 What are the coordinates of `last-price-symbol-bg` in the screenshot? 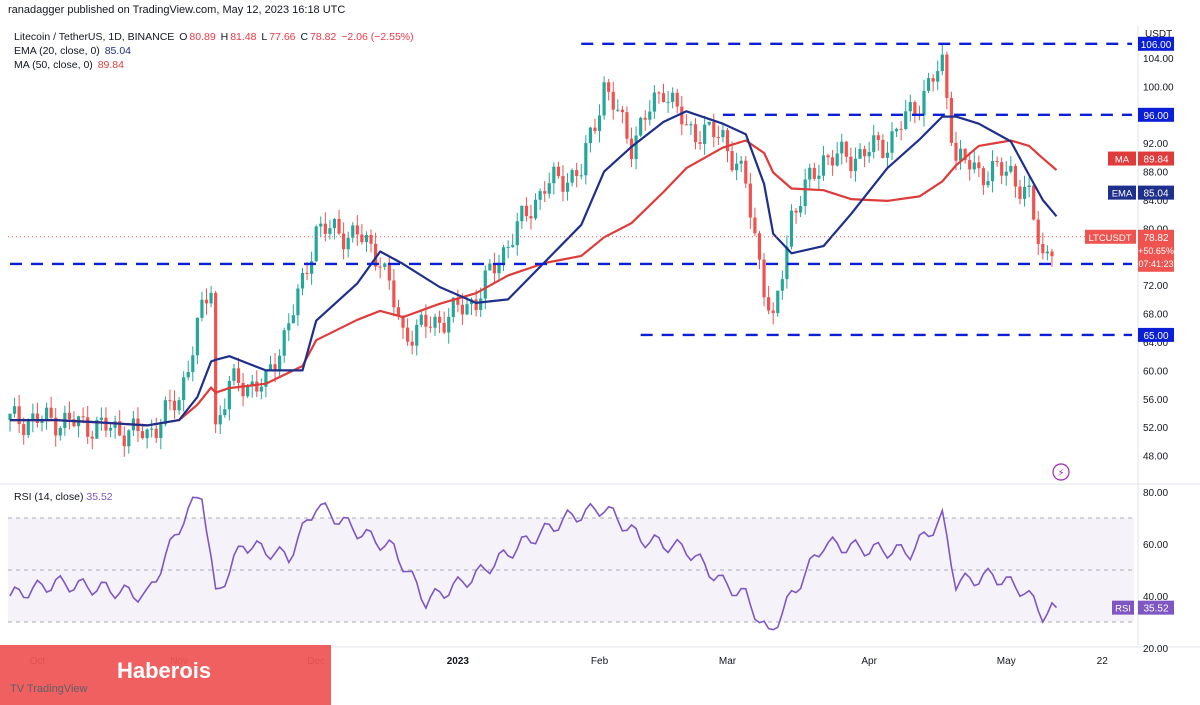 It's located at (1110, 236).